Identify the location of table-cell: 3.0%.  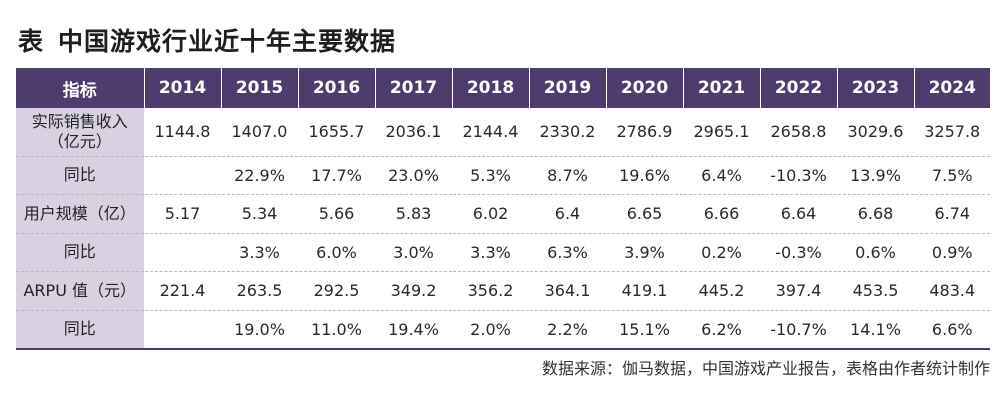
(413, 252).